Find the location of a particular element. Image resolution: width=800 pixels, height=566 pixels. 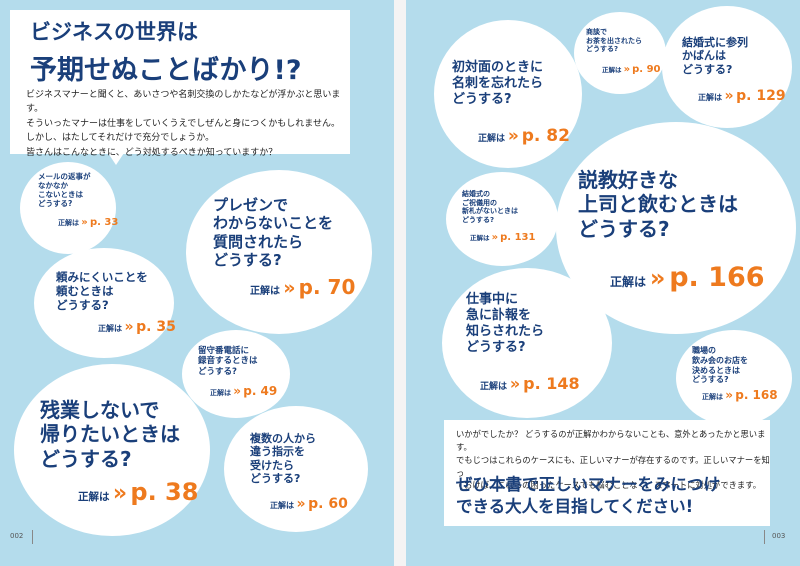

answer-kekkon: 正解は » p. 129 is located at coordinates (742, 96).